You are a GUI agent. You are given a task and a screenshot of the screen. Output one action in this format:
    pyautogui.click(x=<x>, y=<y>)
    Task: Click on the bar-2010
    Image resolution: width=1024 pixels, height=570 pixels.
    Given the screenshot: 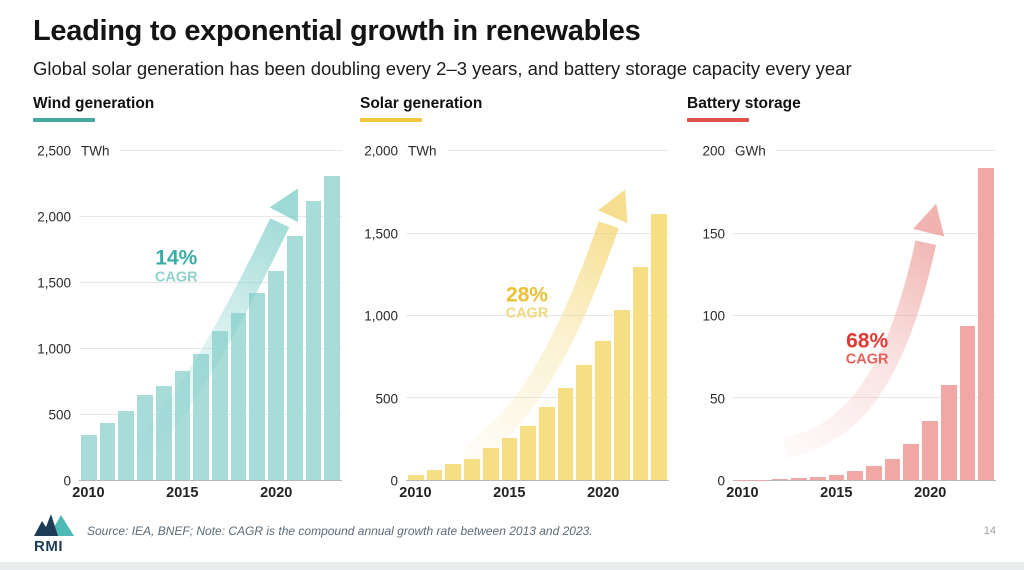 What is the action you would take?
    pyautogui.click(x=89, y=458)
    